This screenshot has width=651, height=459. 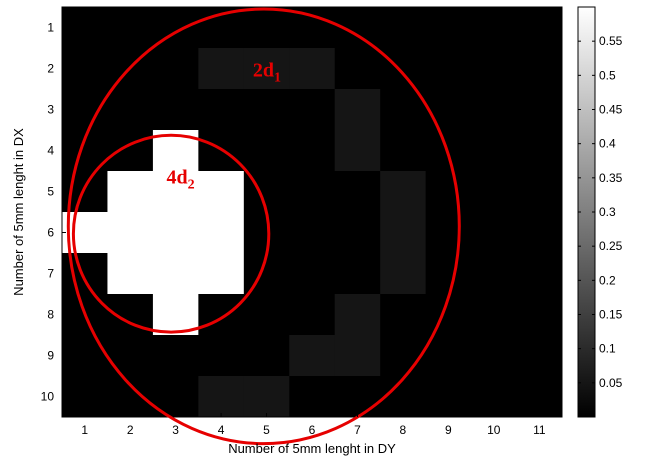 I want to click on colorbar-tick-label: 0.3, so click(x=607, y=212).